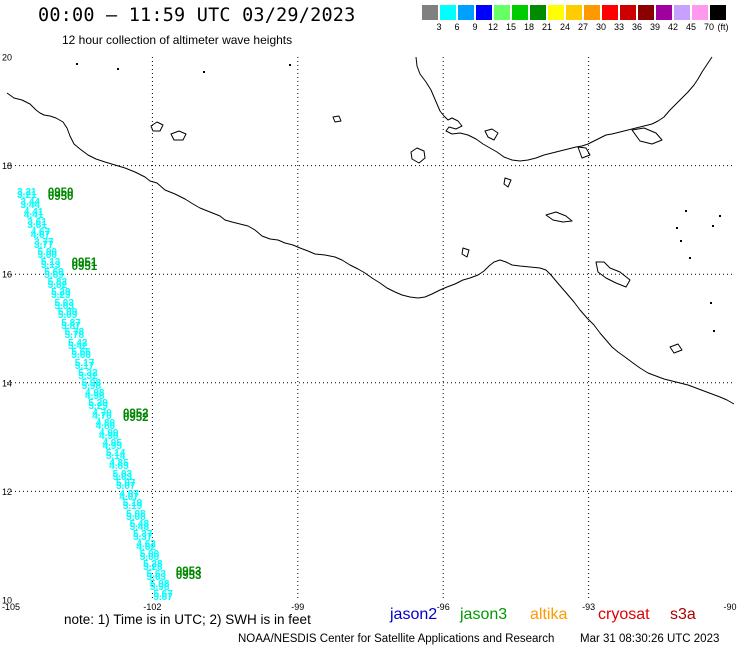 This screenshot has width=740, height=650. I want to click on longitude-tick-label: -90, so click(729, 607).